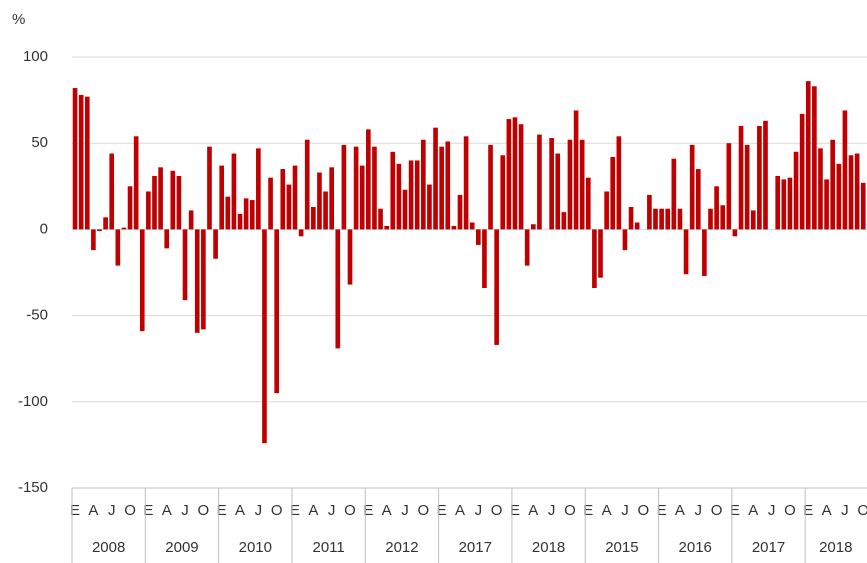  Describe the element at coordinates (475, 547) in the screenshot. I see `group-label: 2017` at that location.